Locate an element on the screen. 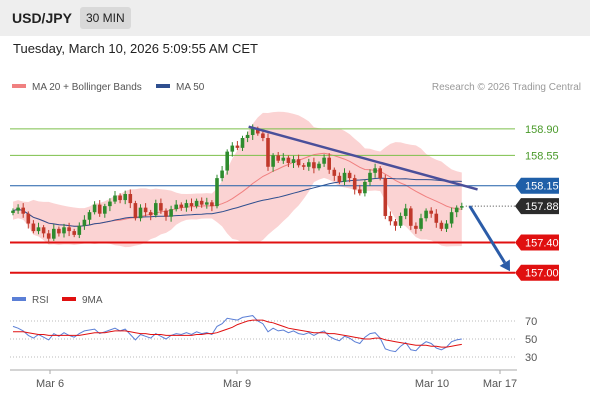 The image size is (590, 400). trendline is located at coordinates (363, 158).